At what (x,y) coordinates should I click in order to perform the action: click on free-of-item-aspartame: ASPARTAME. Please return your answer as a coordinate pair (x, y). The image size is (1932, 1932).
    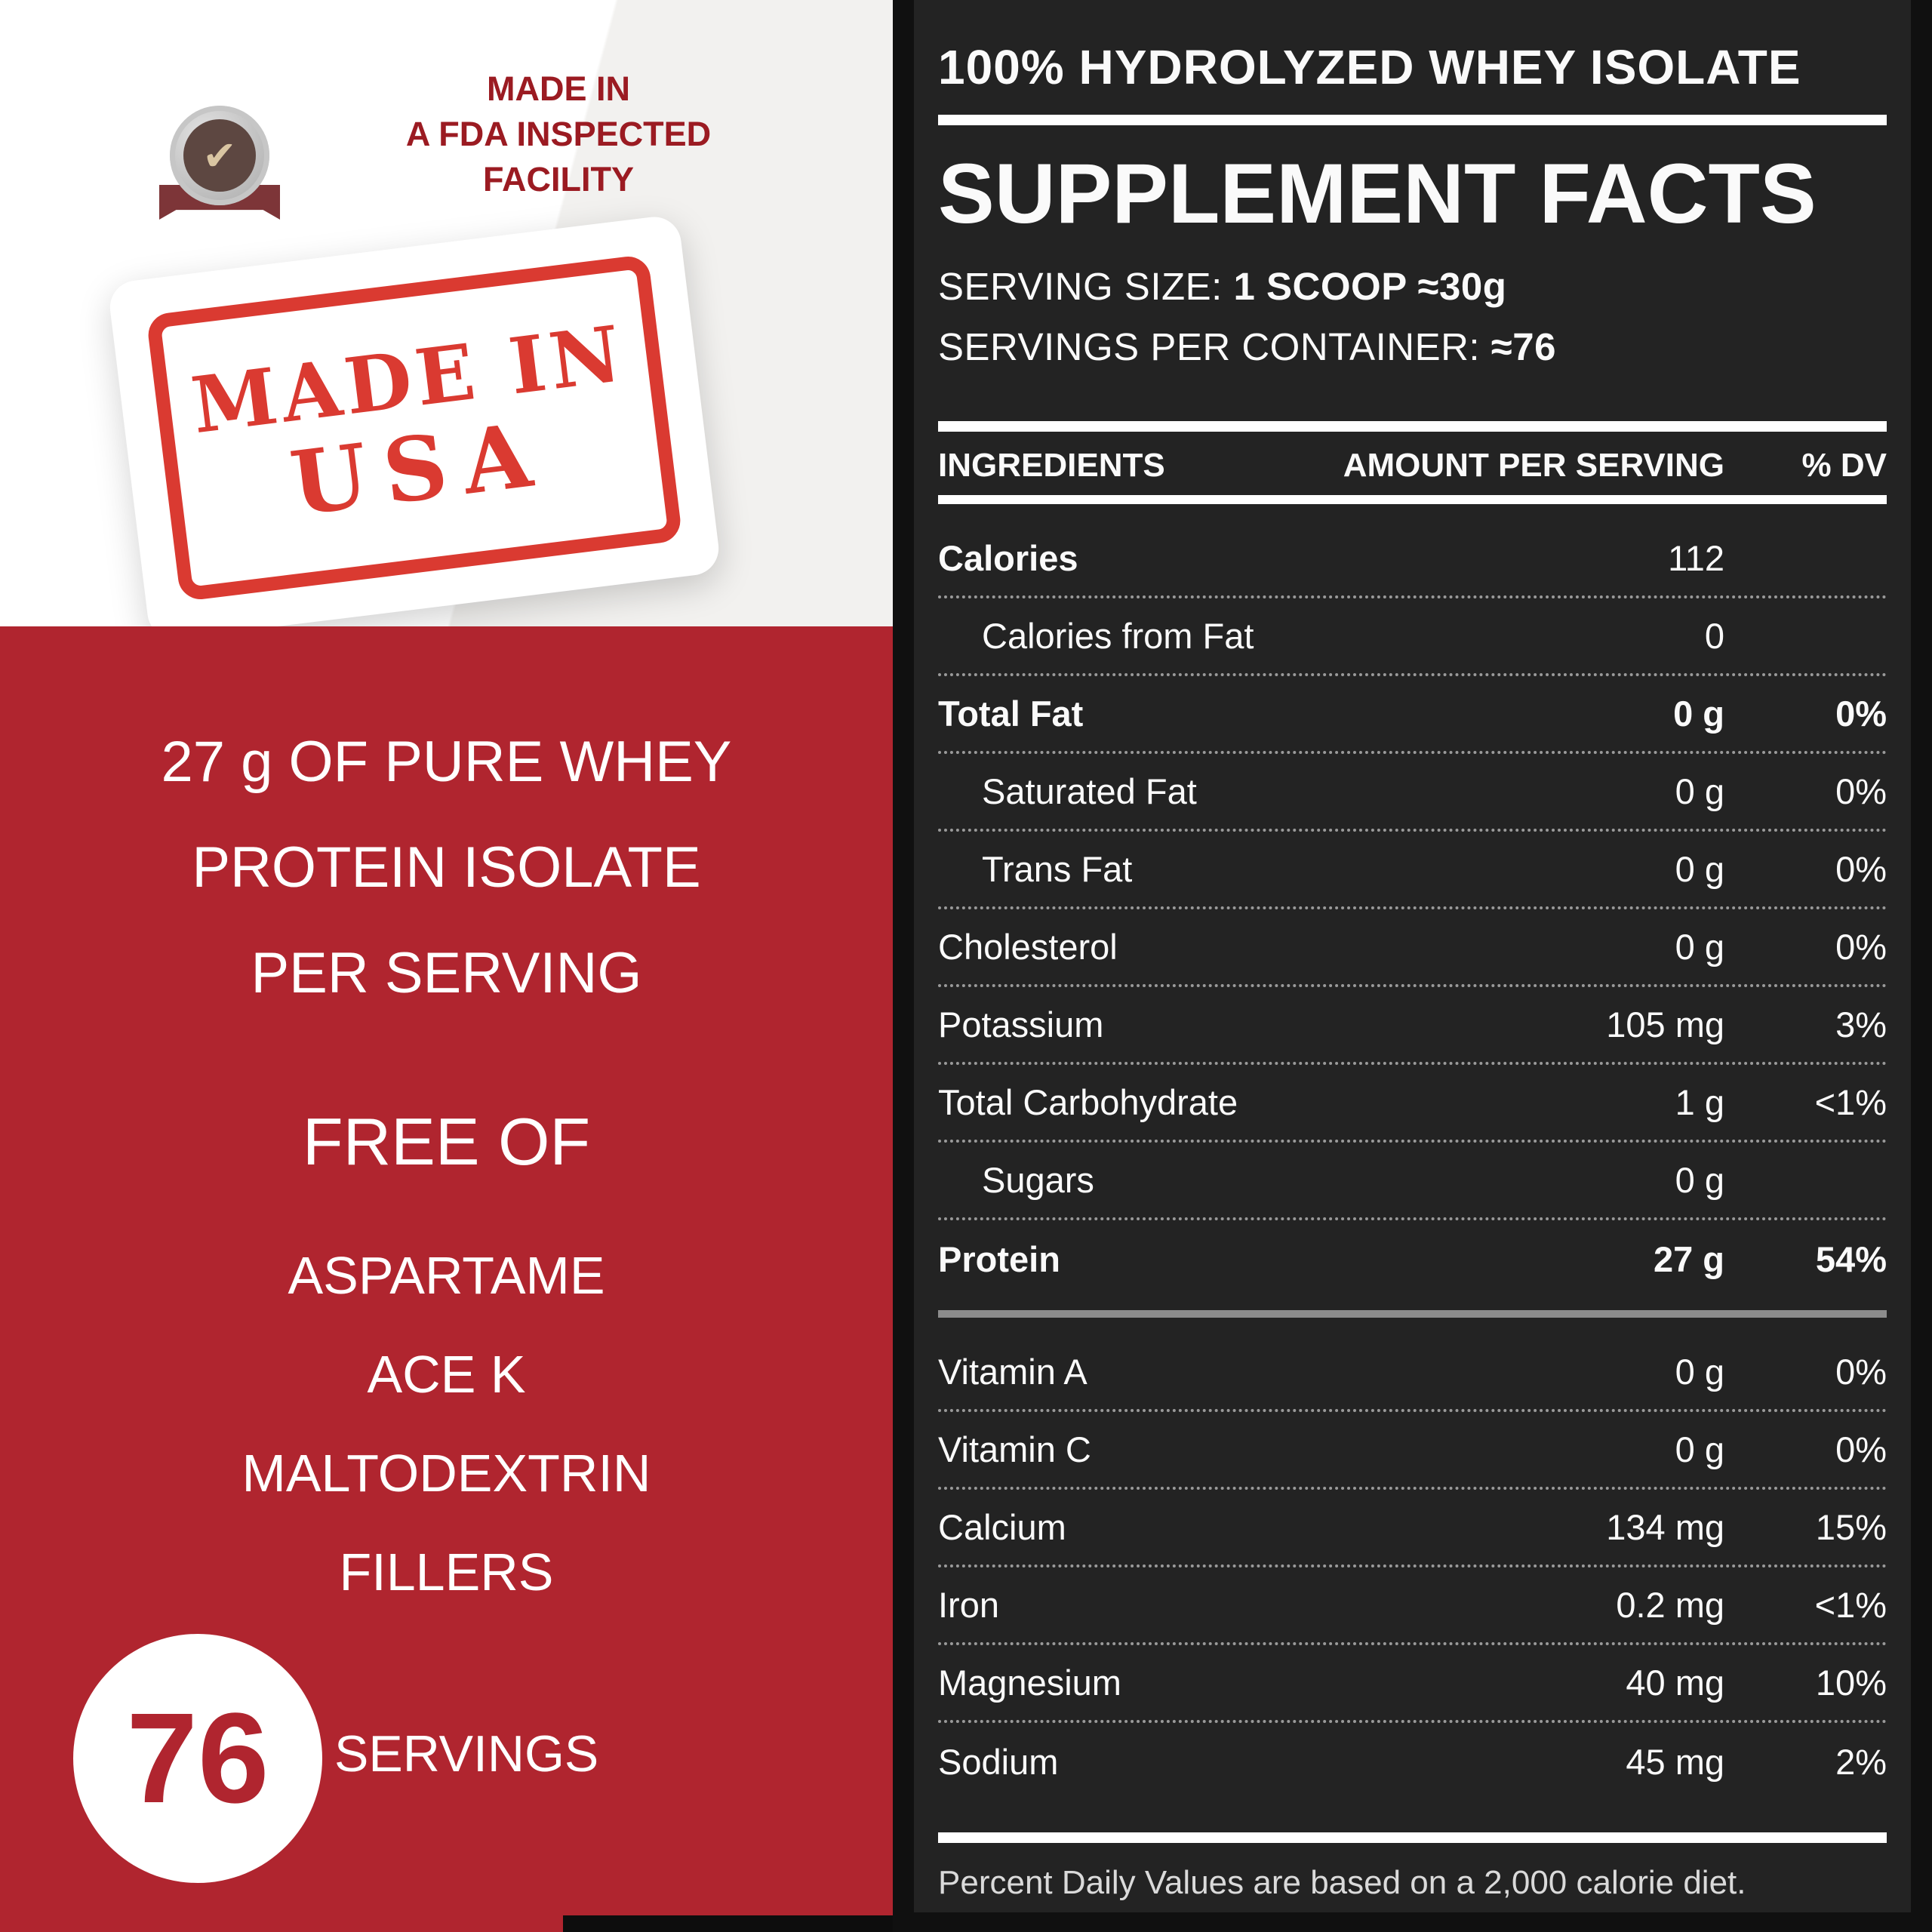
    Looking at the image, I should click on (446, 1275).